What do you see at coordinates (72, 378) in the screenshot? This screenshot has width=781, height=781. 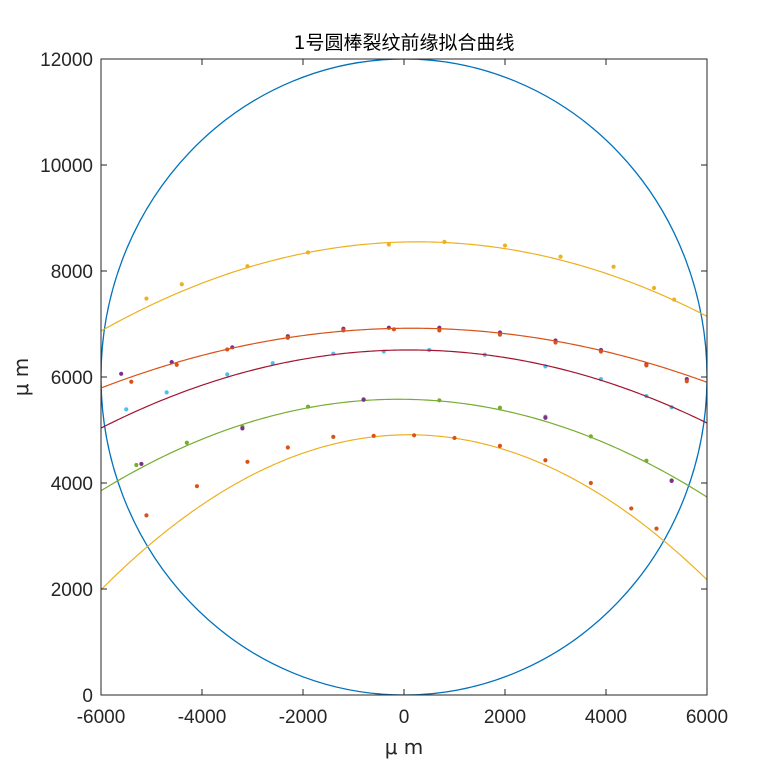 I see `y-tick-label: 6000` at bounding box center [72, 378].